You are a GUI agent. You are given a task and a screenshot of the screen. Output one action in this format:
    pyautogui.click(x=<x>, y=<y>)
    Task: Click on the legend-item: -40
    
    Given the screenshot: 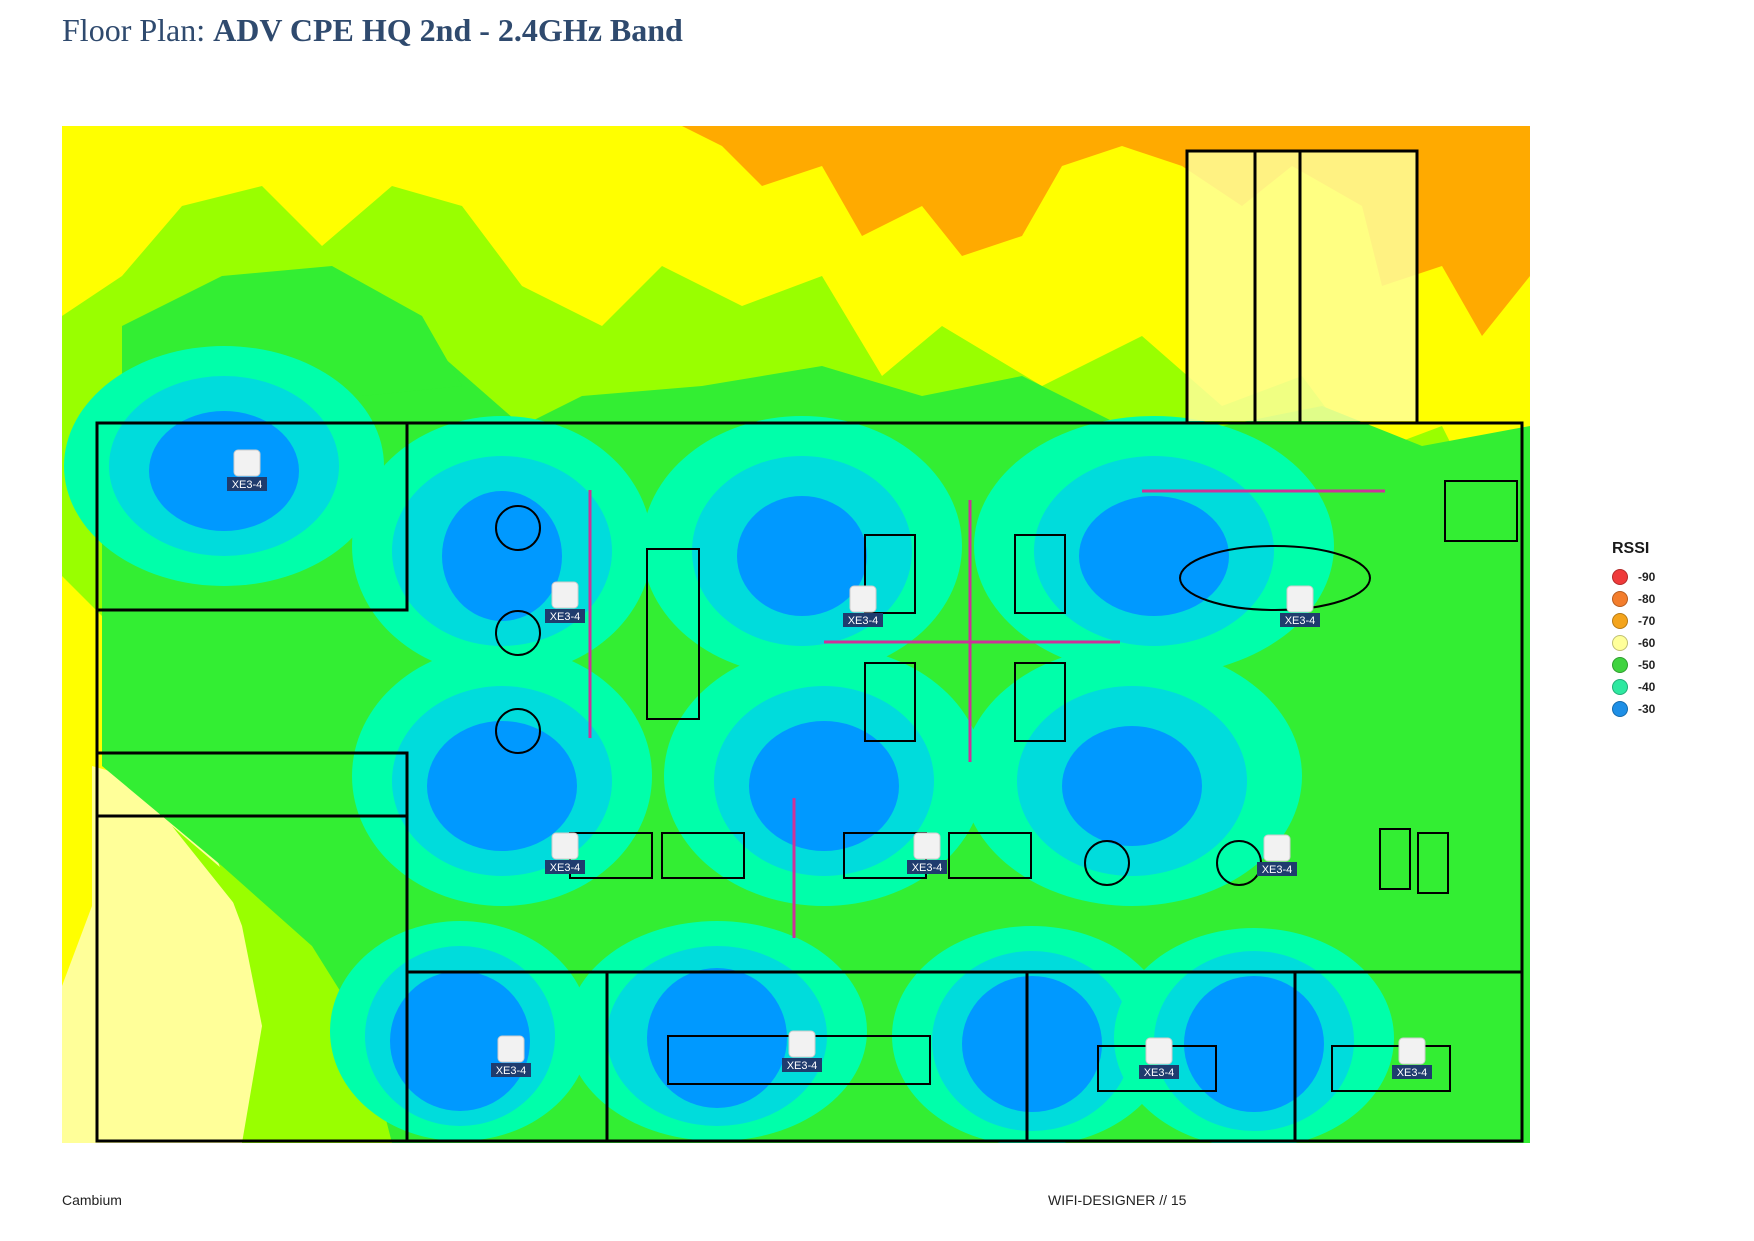 What is the action you would take?
    pyautogui.click(x=1657, y=687)
    